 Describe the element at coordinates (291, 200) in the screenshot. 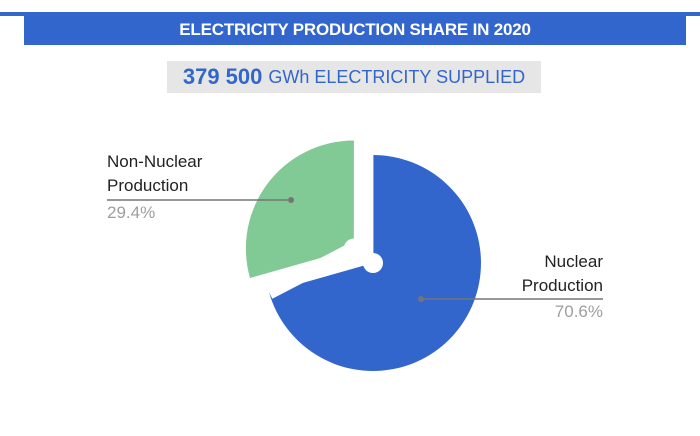

I see `leader-dot-non-nuclear` at that location.